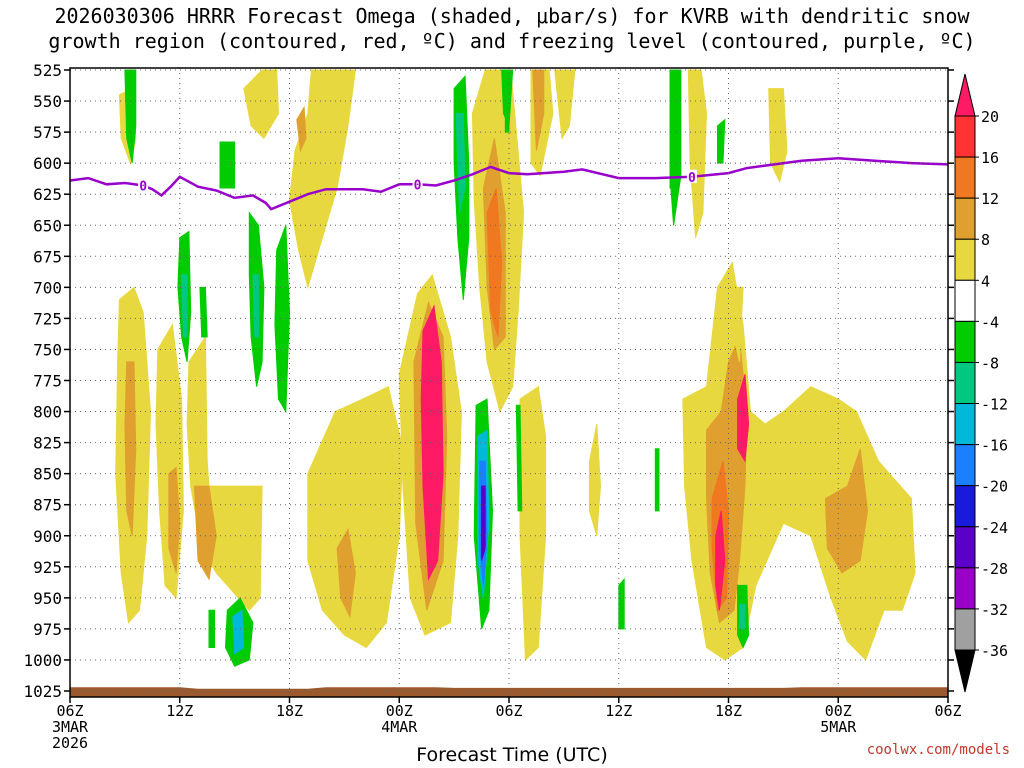  Describe the element at coordinates (70, 743) in the screenshot. I see `x-tick-year-label: 2026` at that location.